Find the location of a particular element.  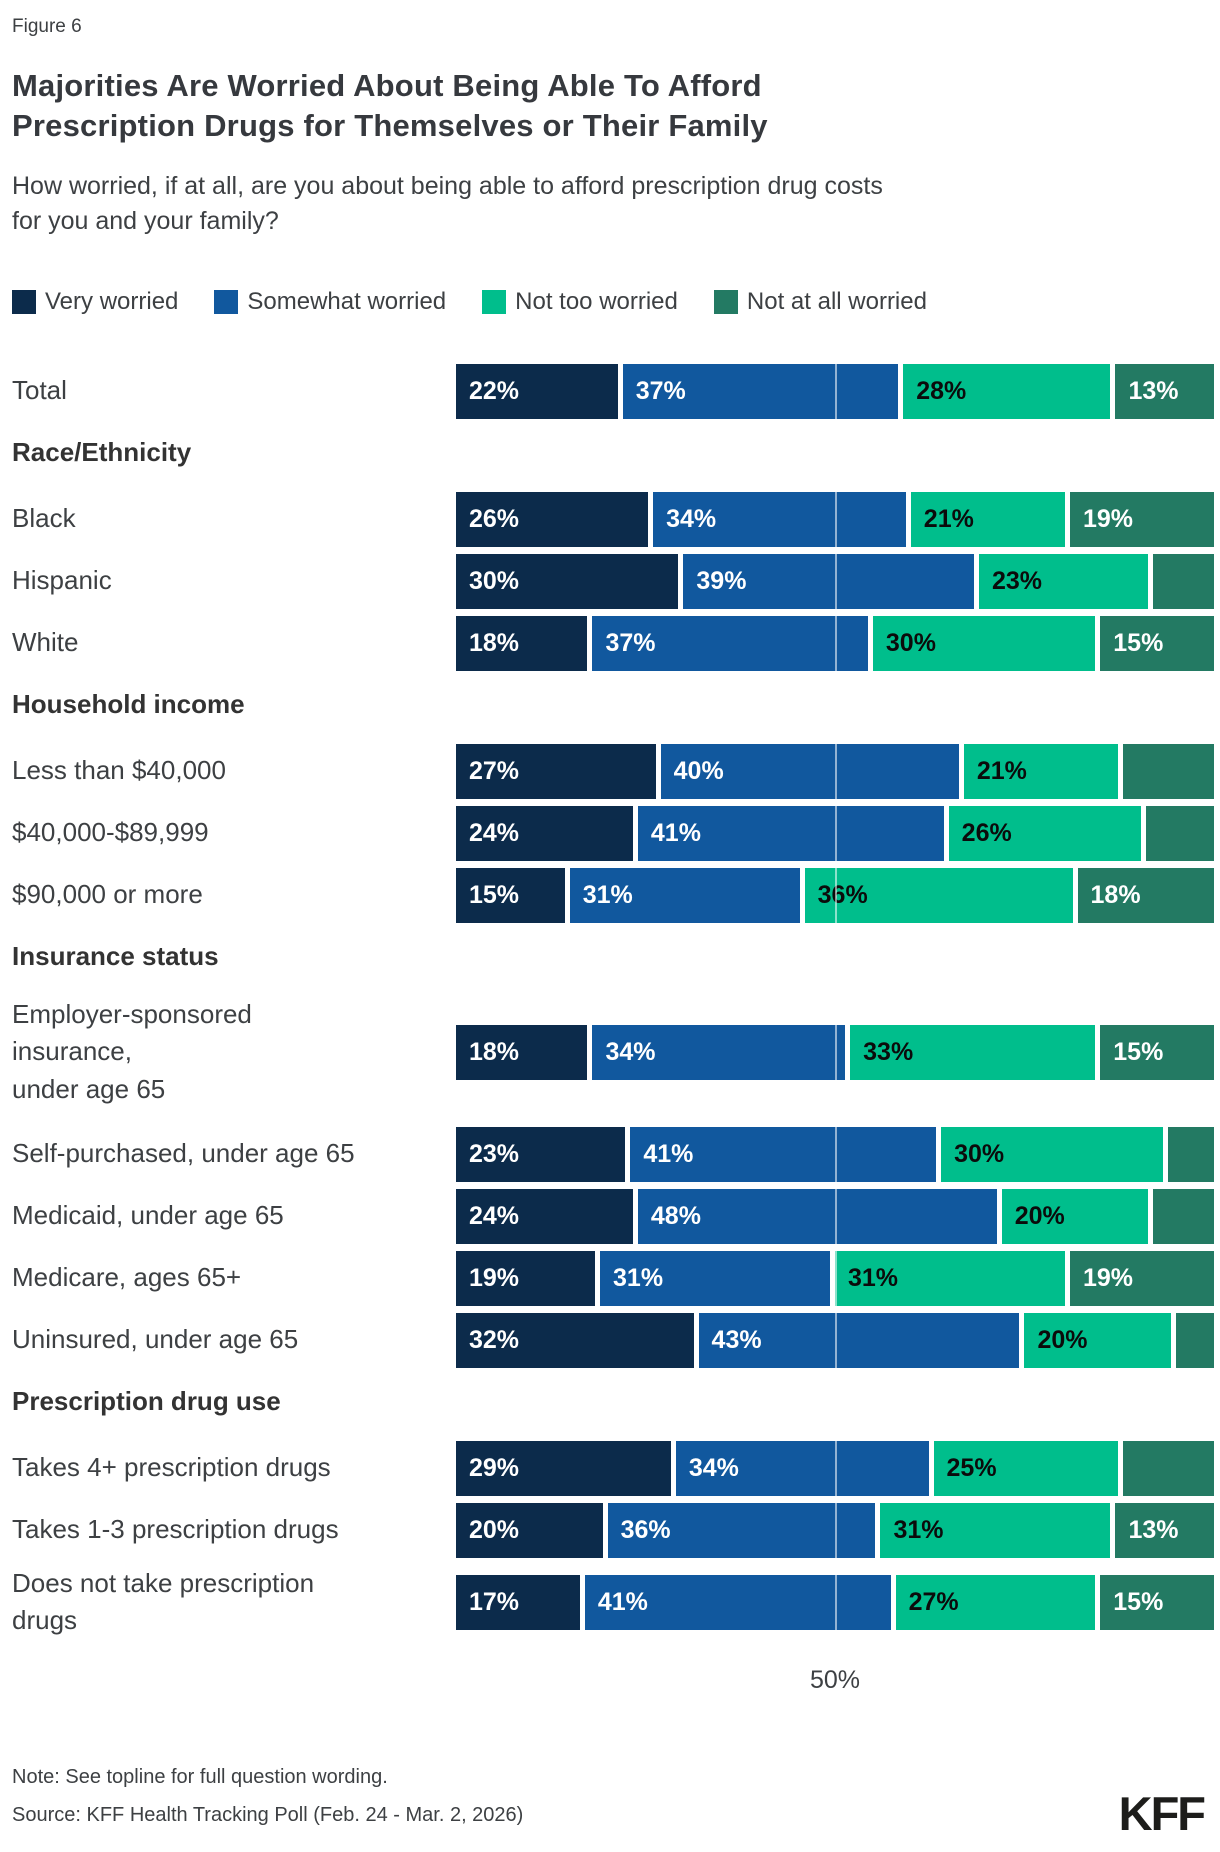

section-header: Household income is located at coordinates (128, 703).